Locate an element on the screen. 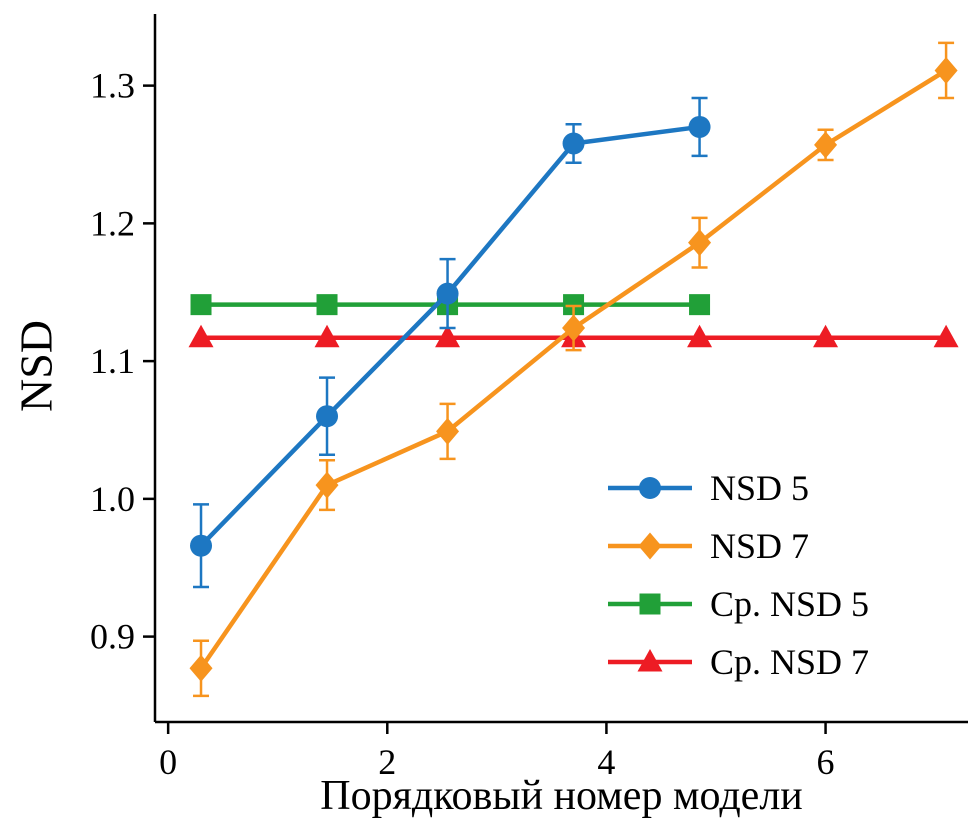 This screenshot has width=979, height=837. legend-item: Ср. NSD 5 is located at coordinates (738, 604).